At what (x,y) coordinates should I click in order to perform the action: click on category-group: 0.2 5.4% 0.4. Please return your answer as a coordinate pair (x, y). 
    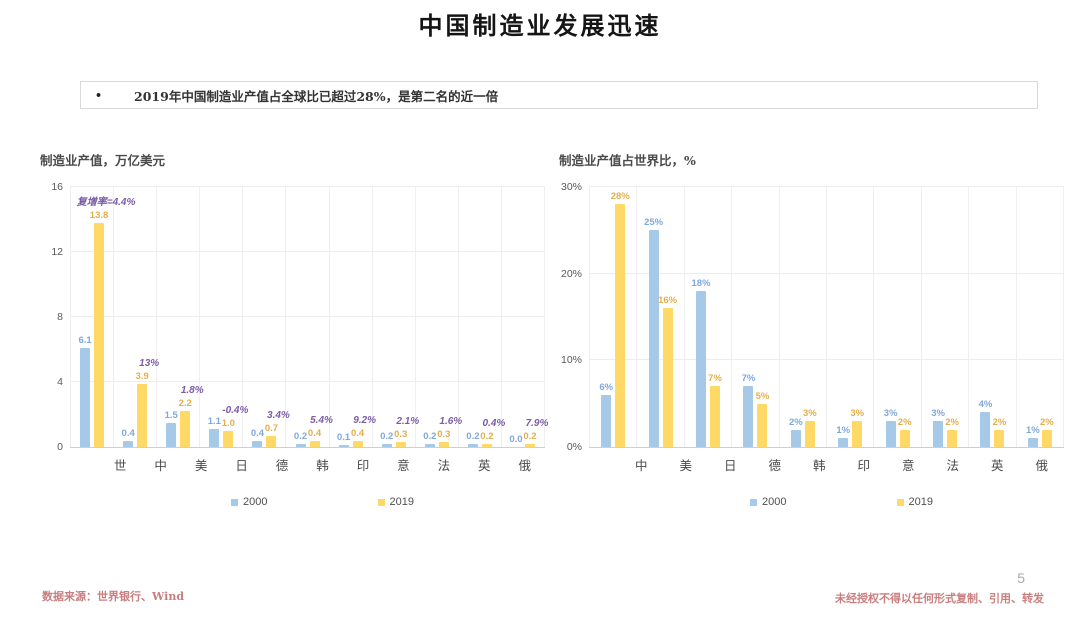
    Looking at the image, I should click on (309, 317).